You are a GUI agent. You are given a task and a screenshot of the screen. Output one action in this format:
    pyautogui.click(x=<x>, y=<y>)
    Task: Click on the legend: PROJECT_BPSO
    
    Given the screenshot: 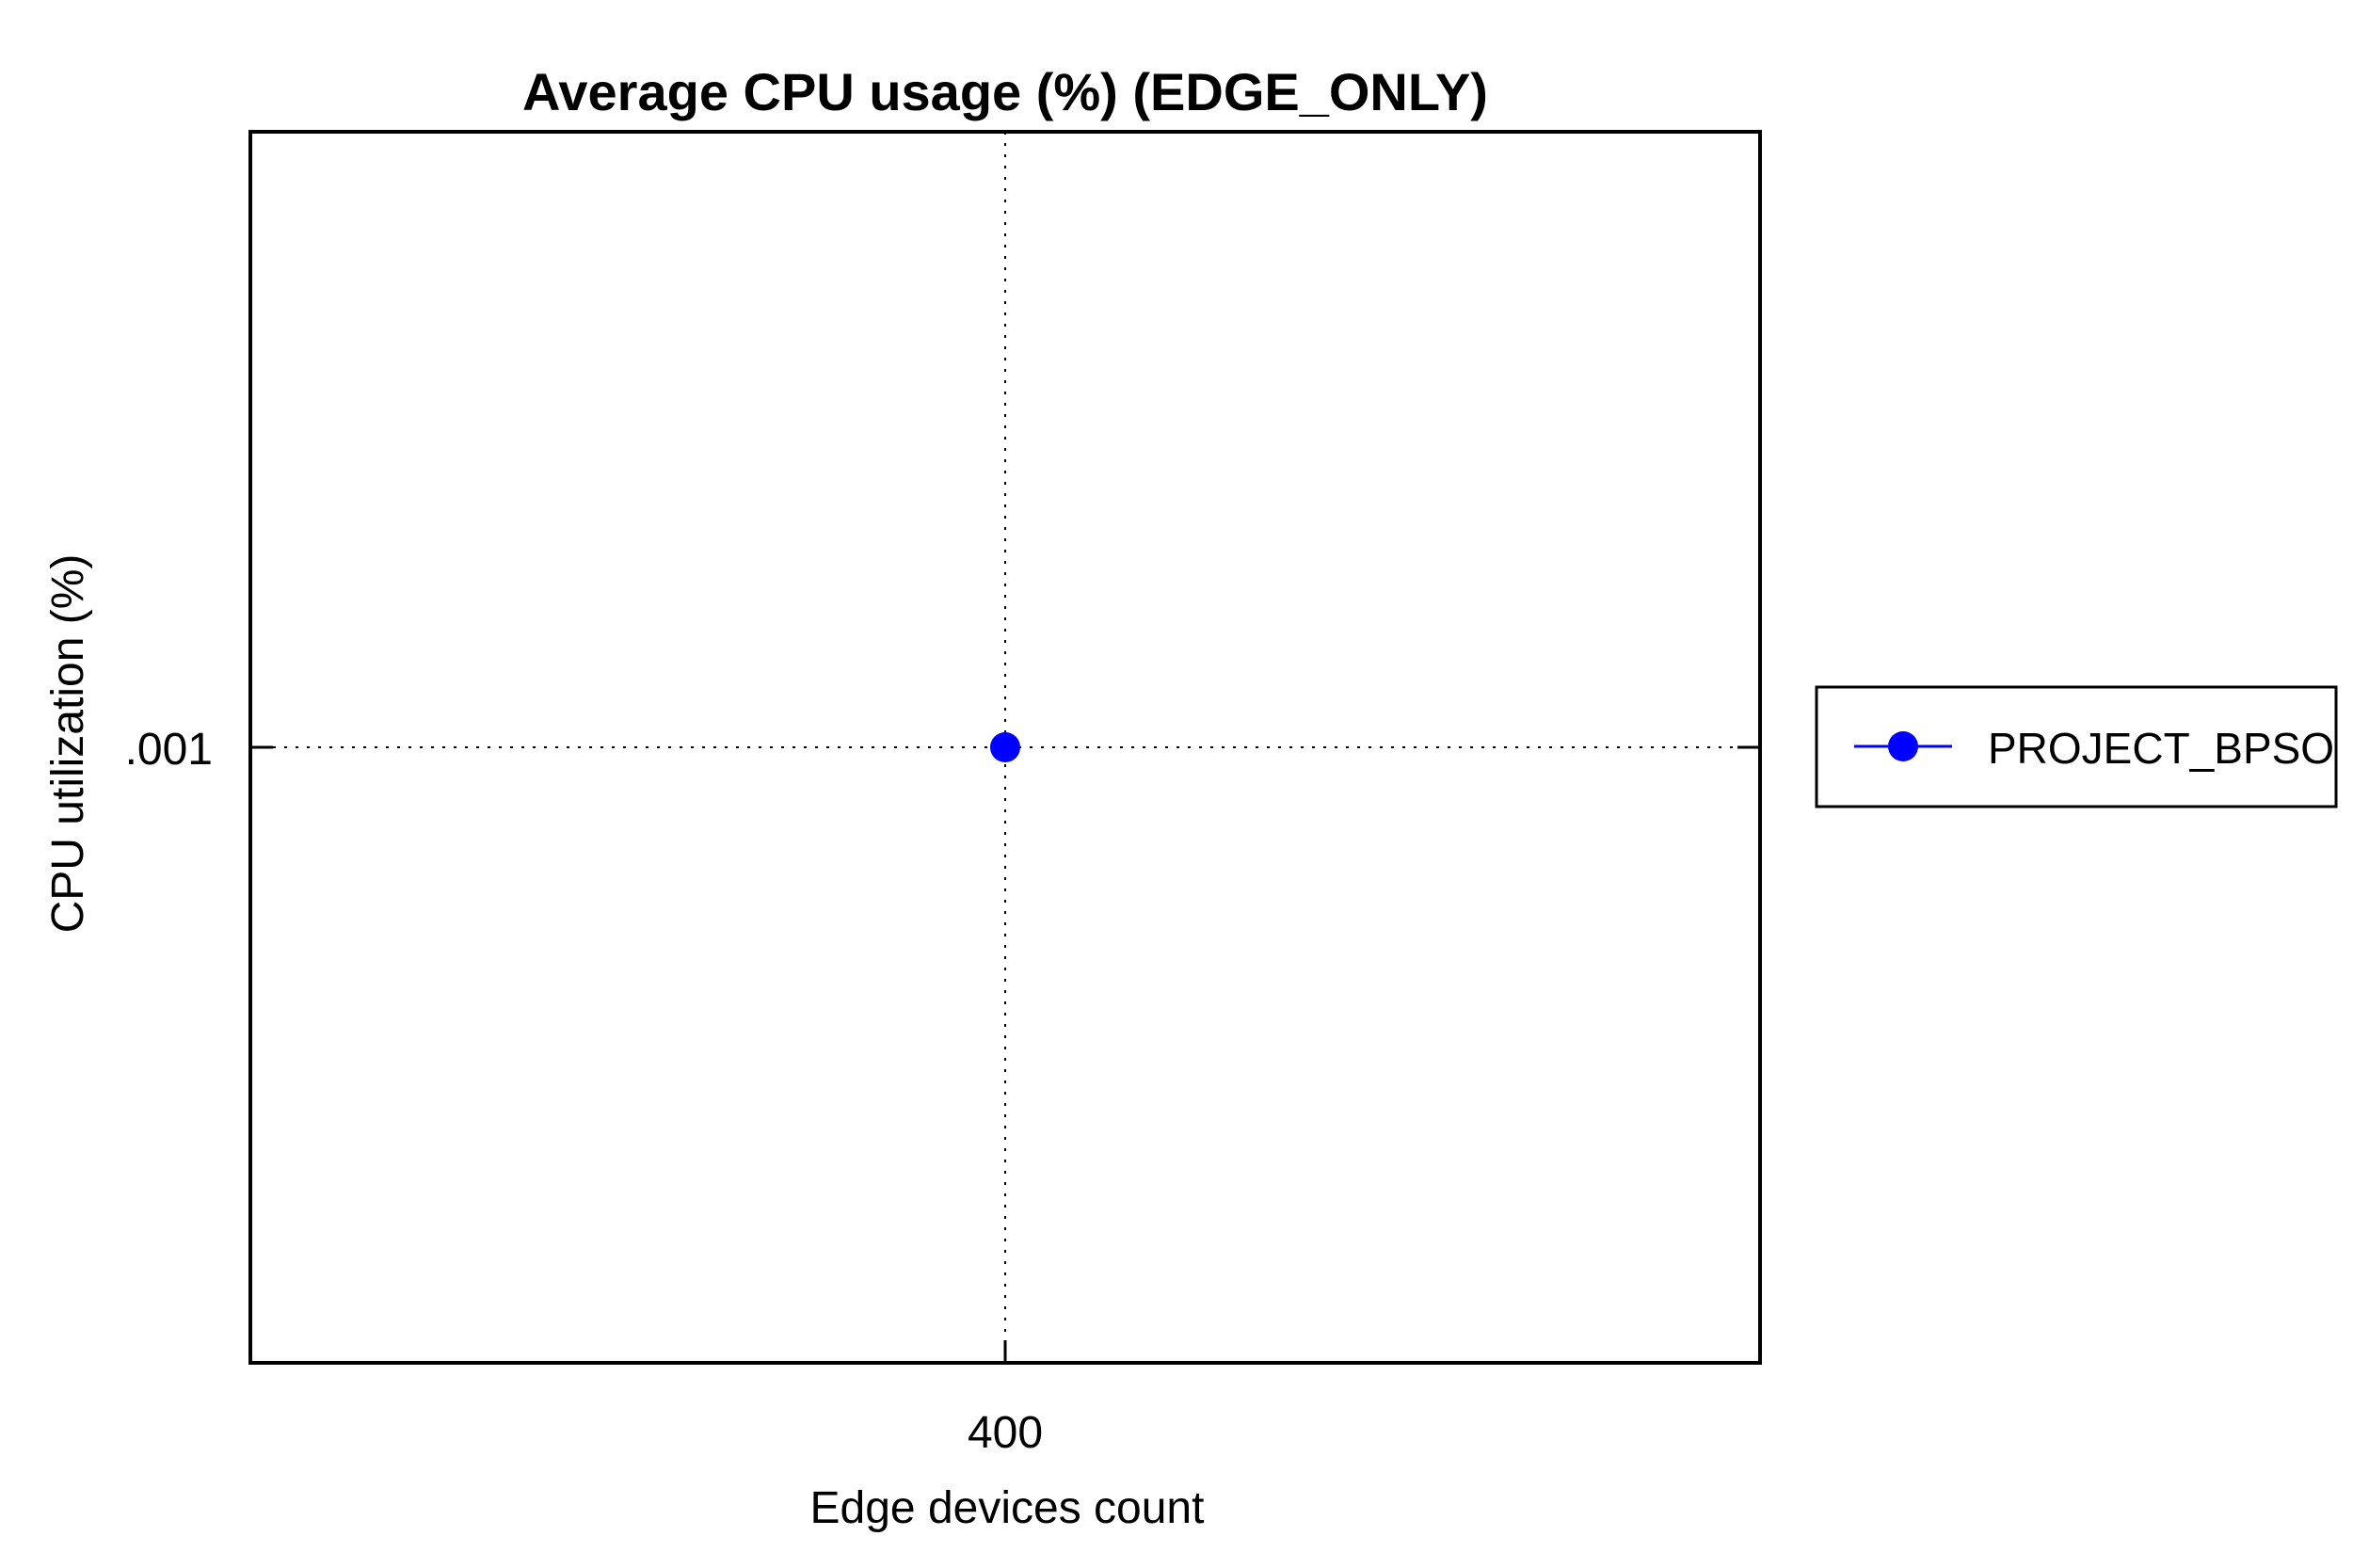 What is the action you would take?
    pyautogui.click(x=2076, y=746)
    